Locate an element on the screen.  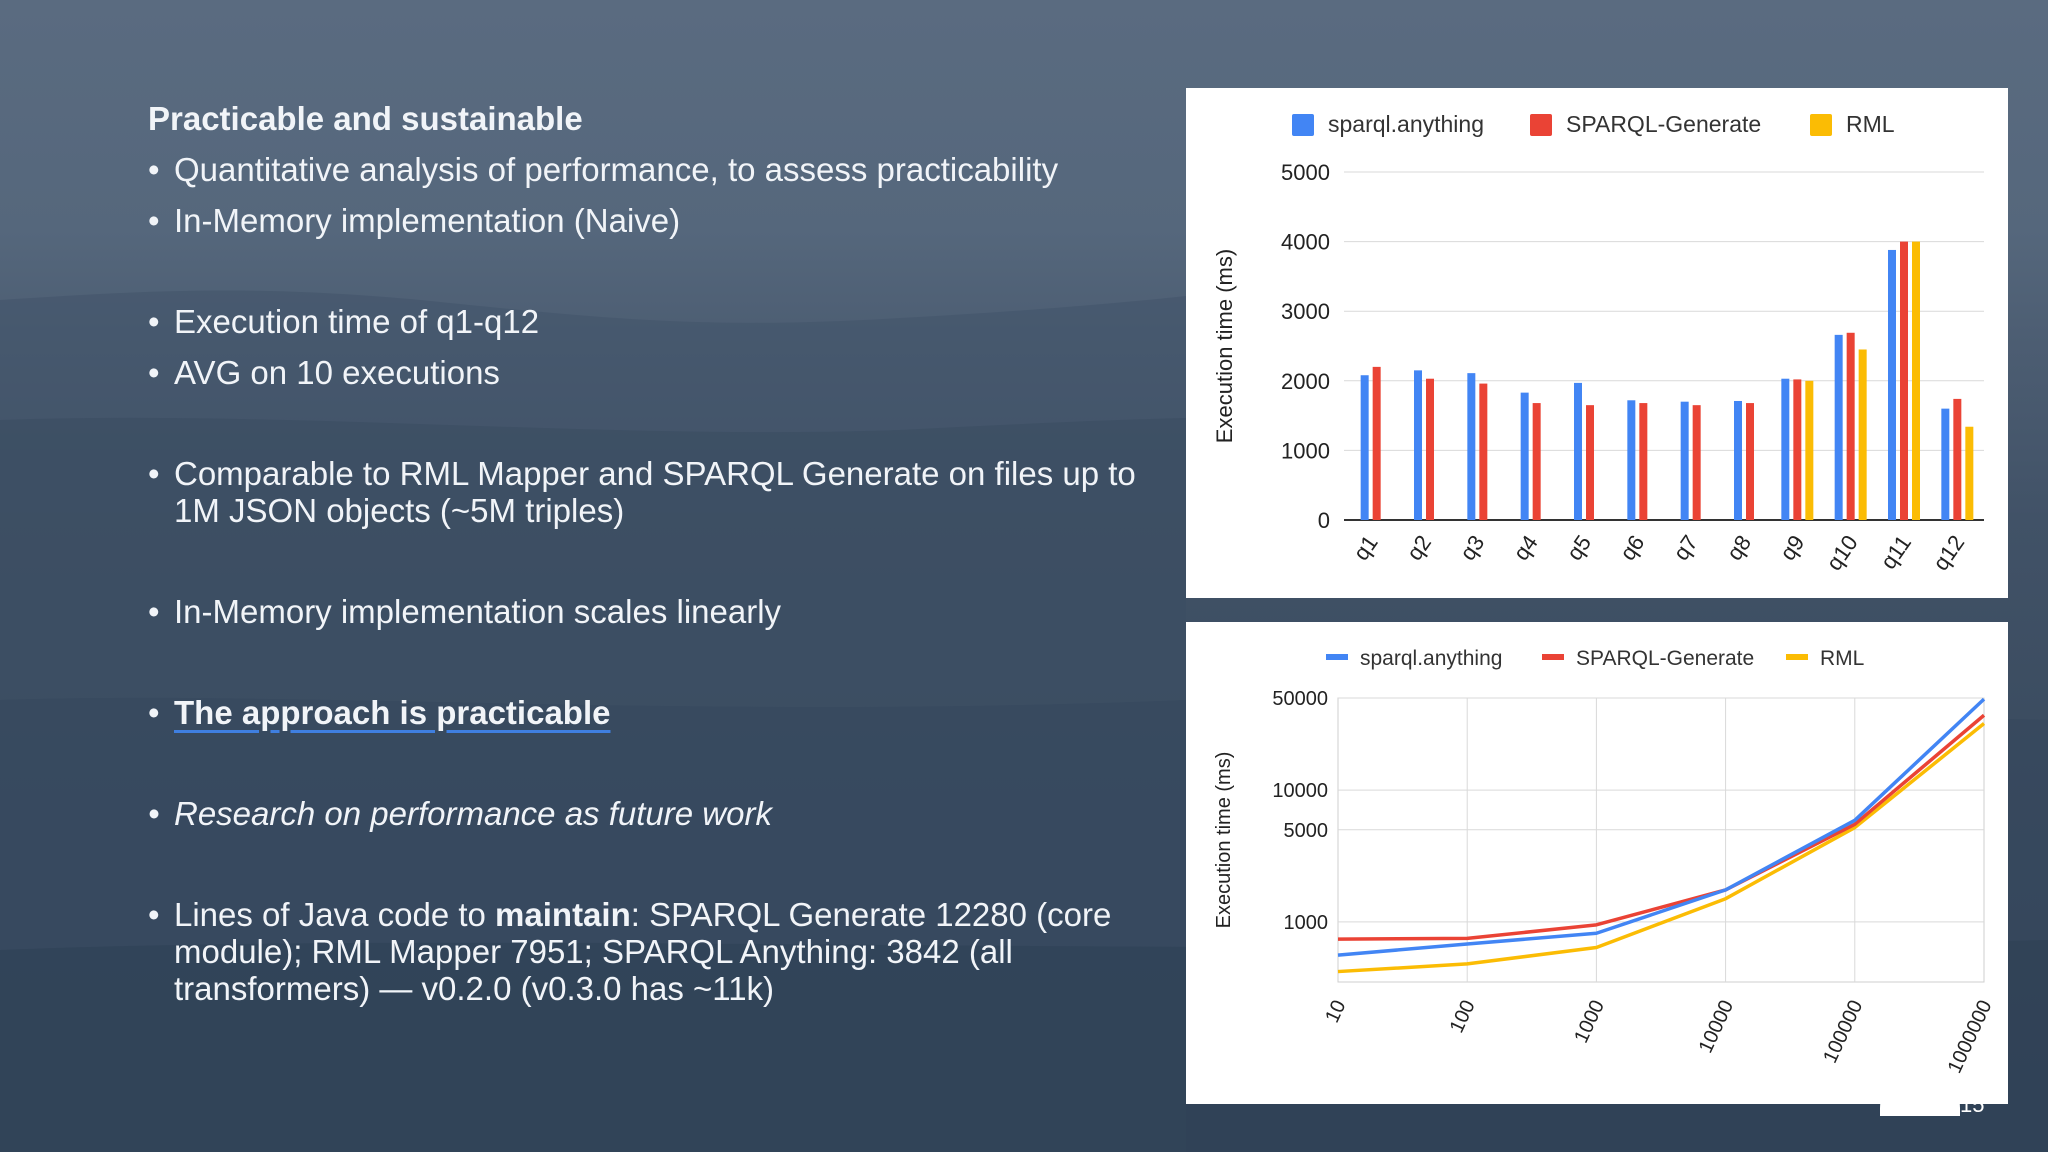
bar-q4-SPARQL-Generate is located at coordinates (1536, 461).